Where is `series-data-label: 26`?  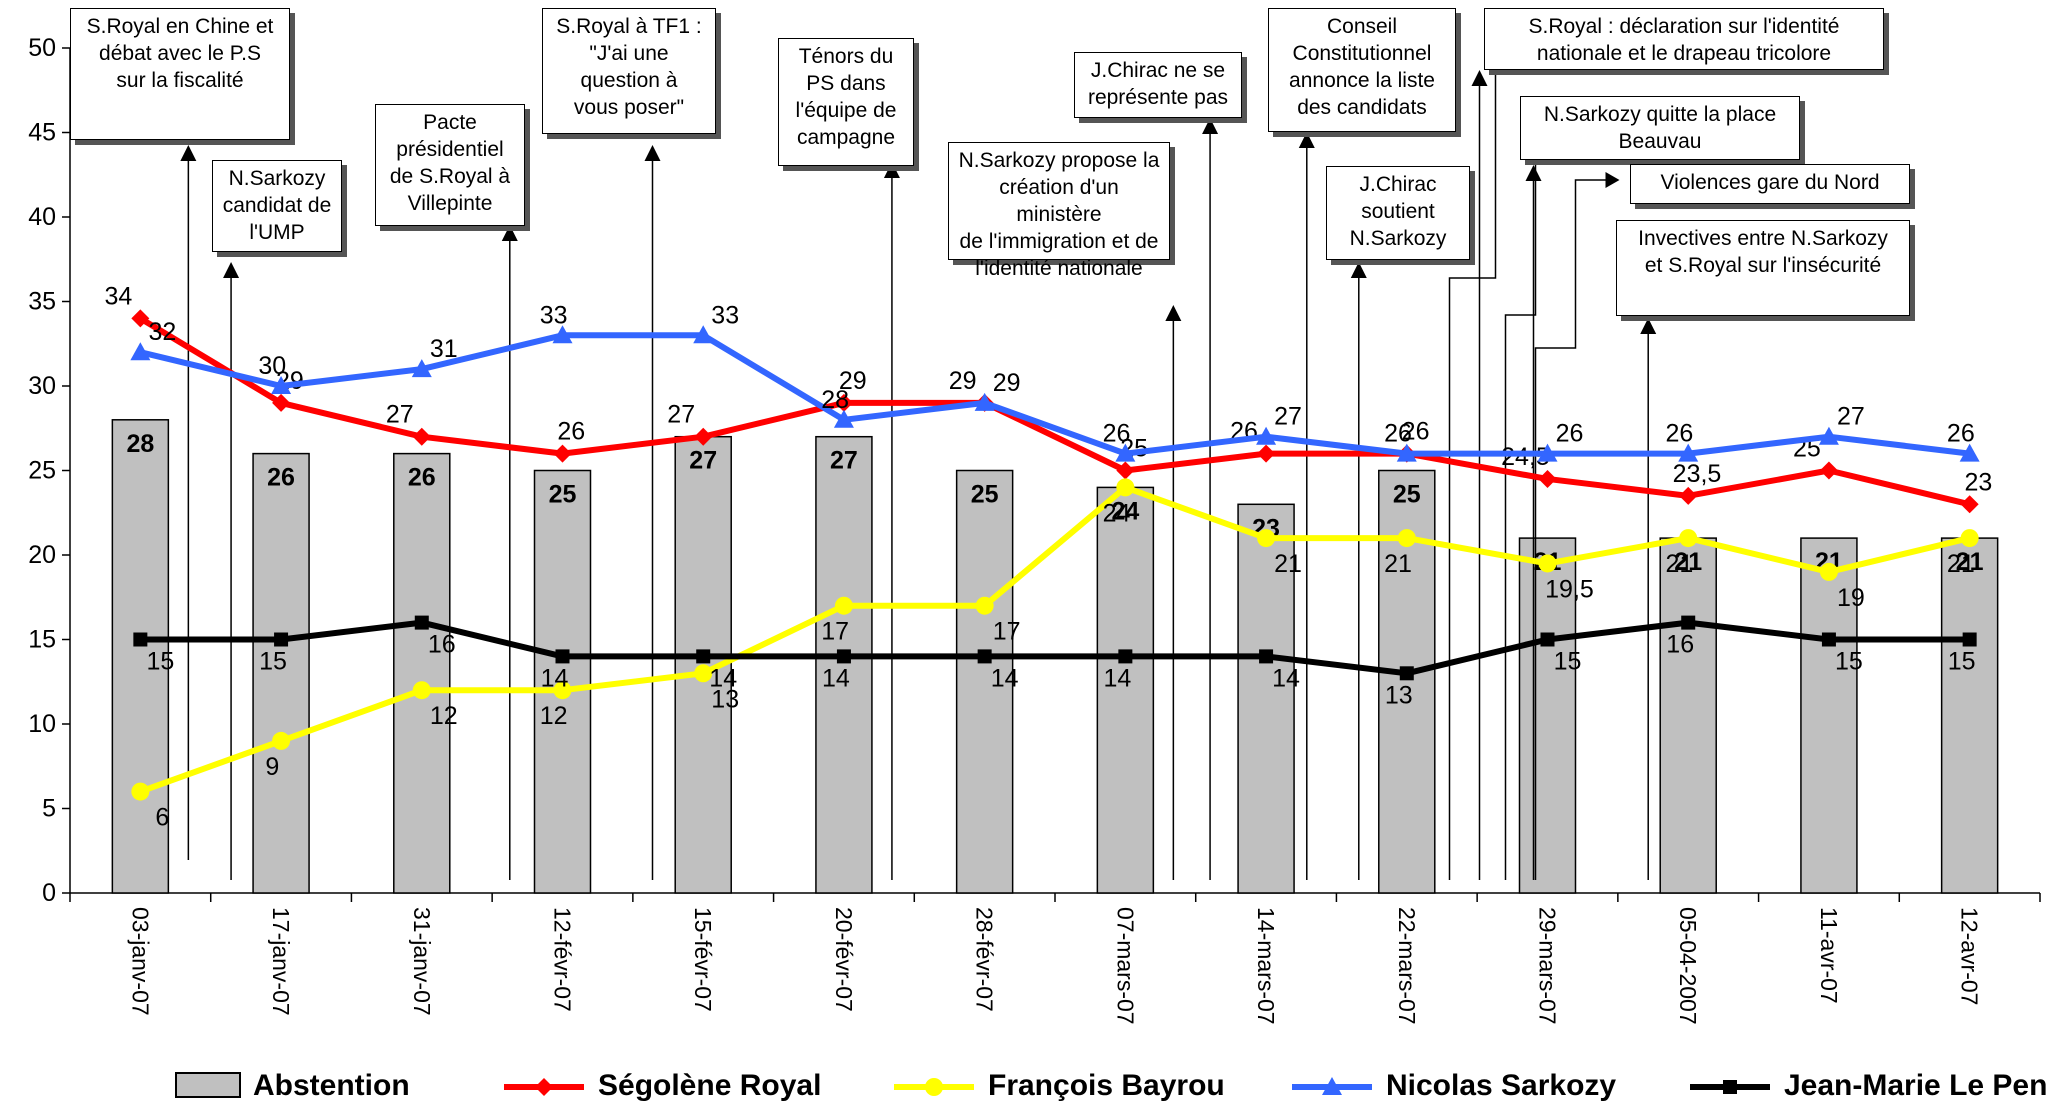 series-data-label: 26 is located at coordinates (1117, 434).